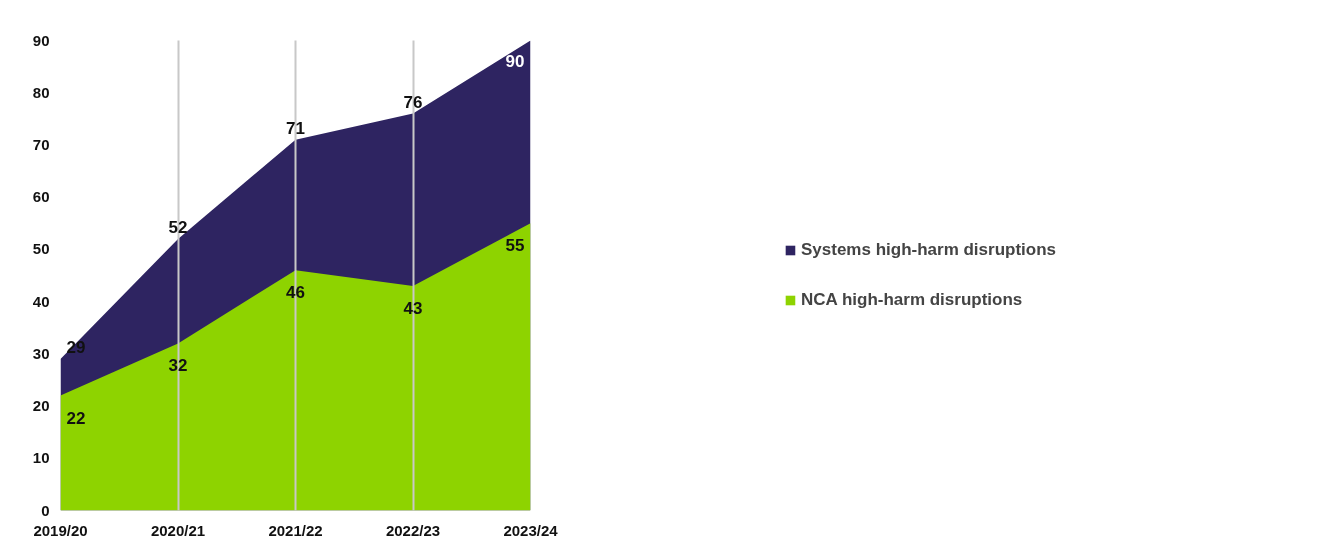  I want to click on data-label: 52, so click(178, 227).